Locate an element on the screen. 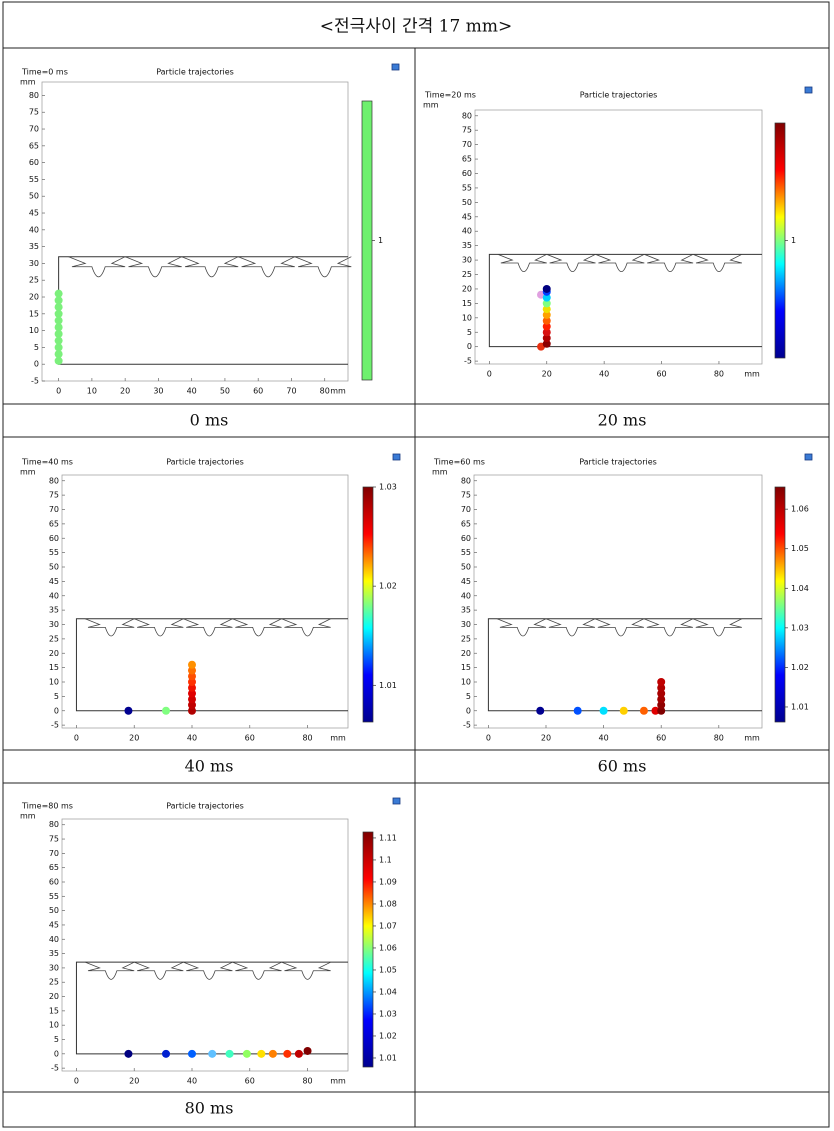 The image size is (834, 1131). caption: 60 ms is located at coordinates (622, 766).